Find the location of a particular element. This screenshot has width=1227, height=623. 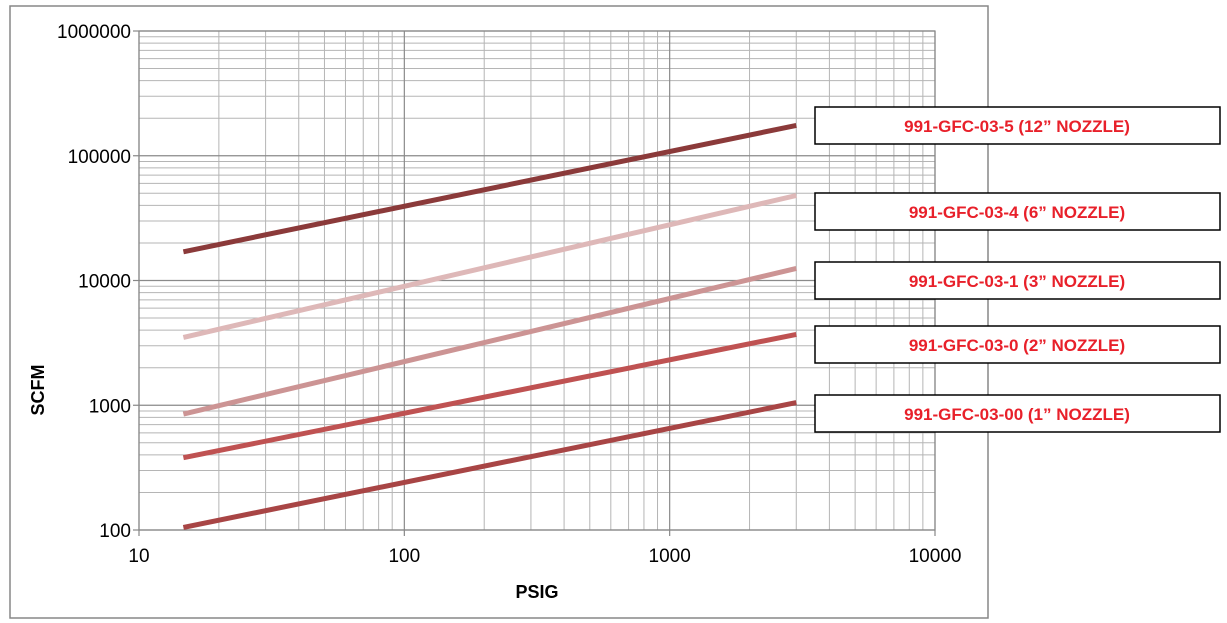

legend-label: 991-GFC-03-1 (3” NOZZLE) is located at coordinates (1017, 281).